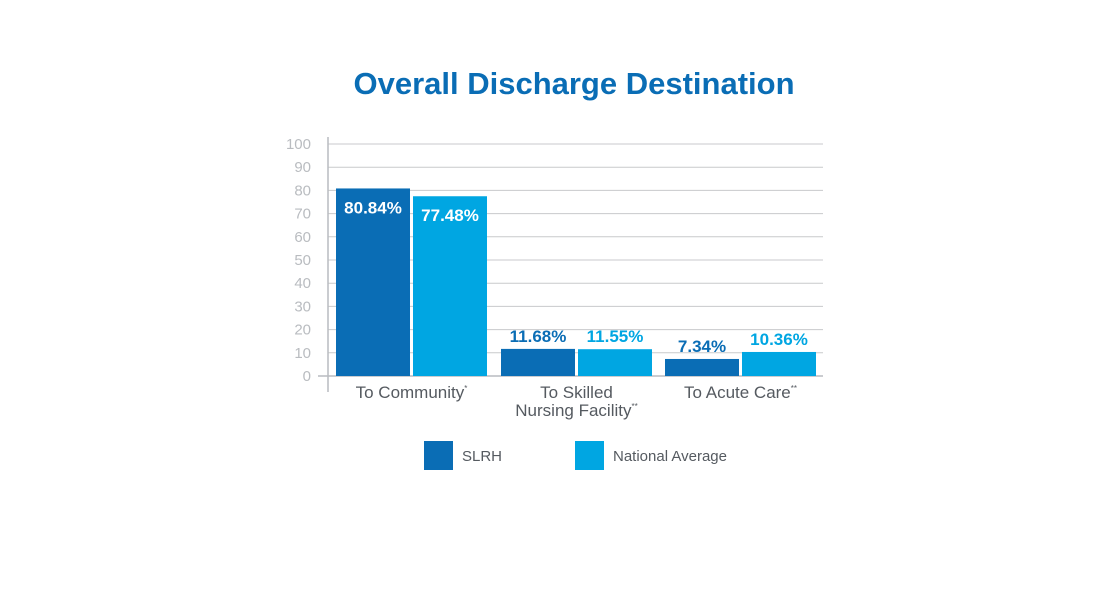 This screenshot has height=614, width=1119. What do you see at coordinates (670, 456) in the screenshot?
I see `legend-label: National Average` at bounding box center [670, 456].